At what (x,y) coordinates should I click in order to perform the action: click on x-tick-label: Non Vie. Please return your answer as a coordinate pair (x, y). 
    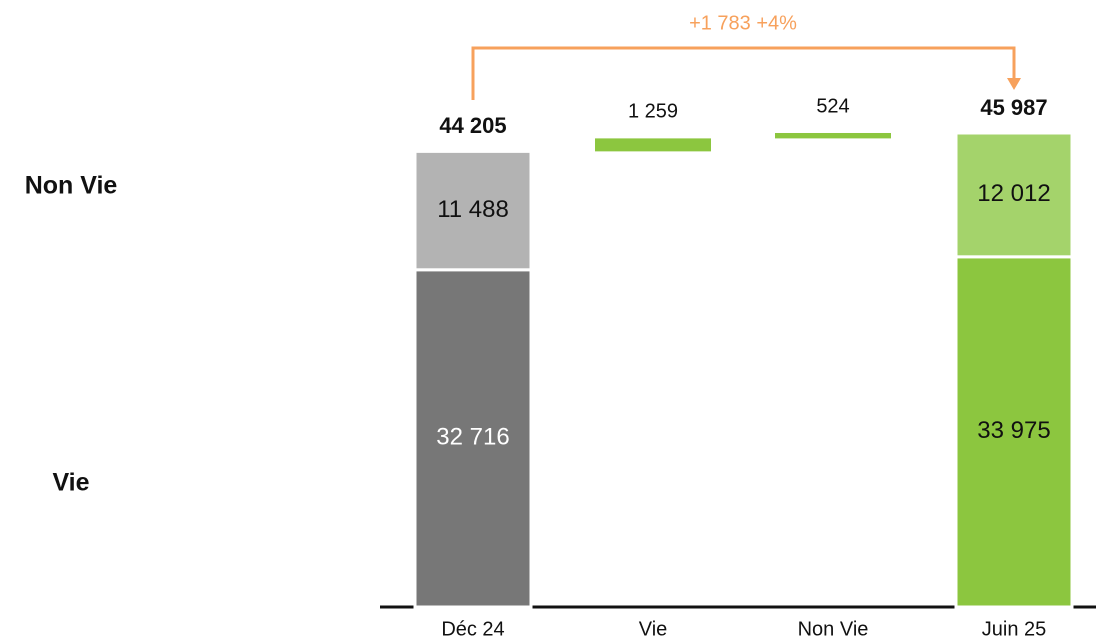
    Looking at the image, I should click on (833, 629).